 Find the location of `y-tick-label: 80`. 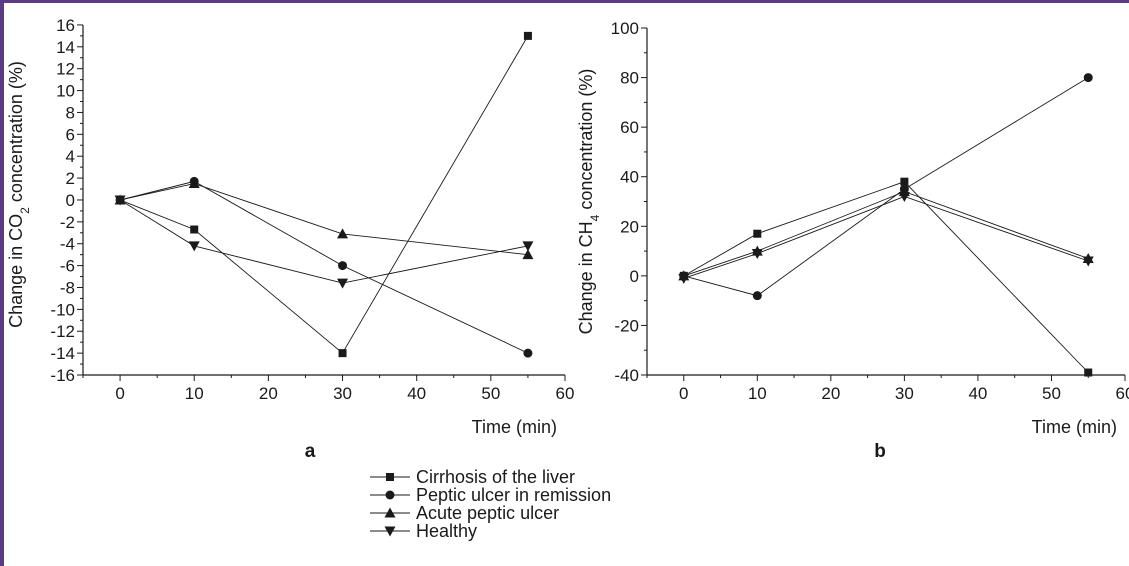

y-tick-label: 80 is located at coordinates (629, 78).